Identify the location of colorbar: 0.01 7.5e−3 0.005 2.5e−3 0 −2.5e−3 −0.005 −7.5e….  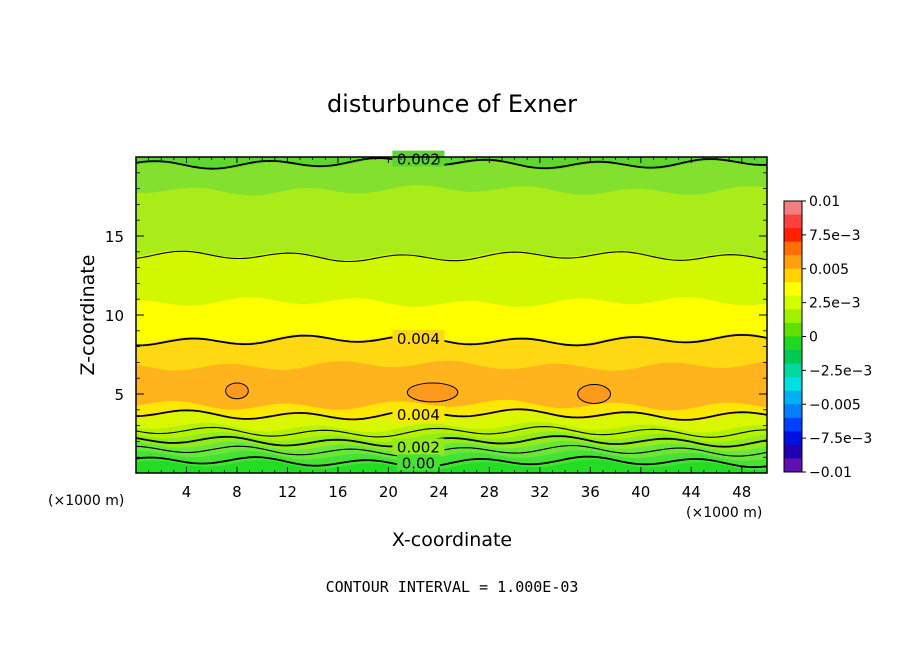
(827, 337).